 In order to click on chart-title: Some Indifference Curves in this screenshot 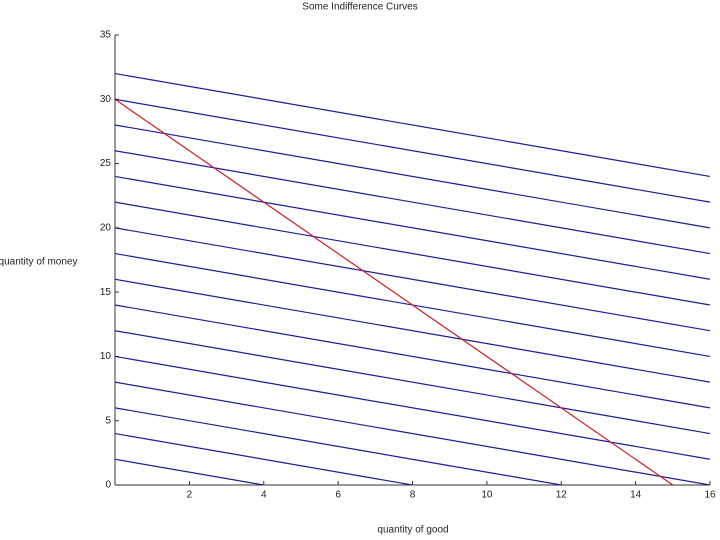, I will do `click(359, 7)`.